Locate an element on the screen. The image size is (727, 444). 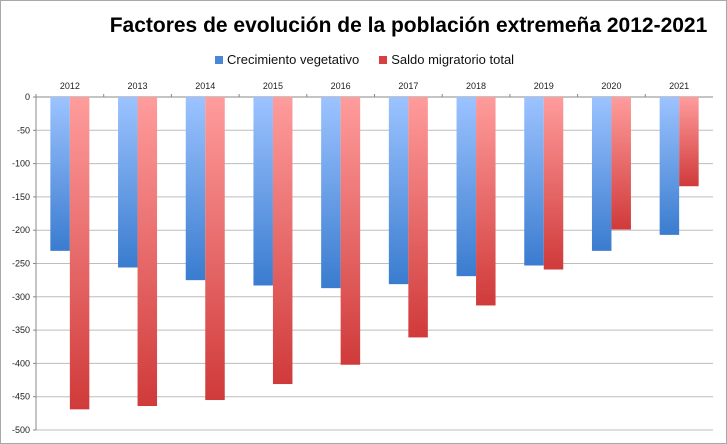
x-tick-label: 2017 is located at coordinates (408, 86).